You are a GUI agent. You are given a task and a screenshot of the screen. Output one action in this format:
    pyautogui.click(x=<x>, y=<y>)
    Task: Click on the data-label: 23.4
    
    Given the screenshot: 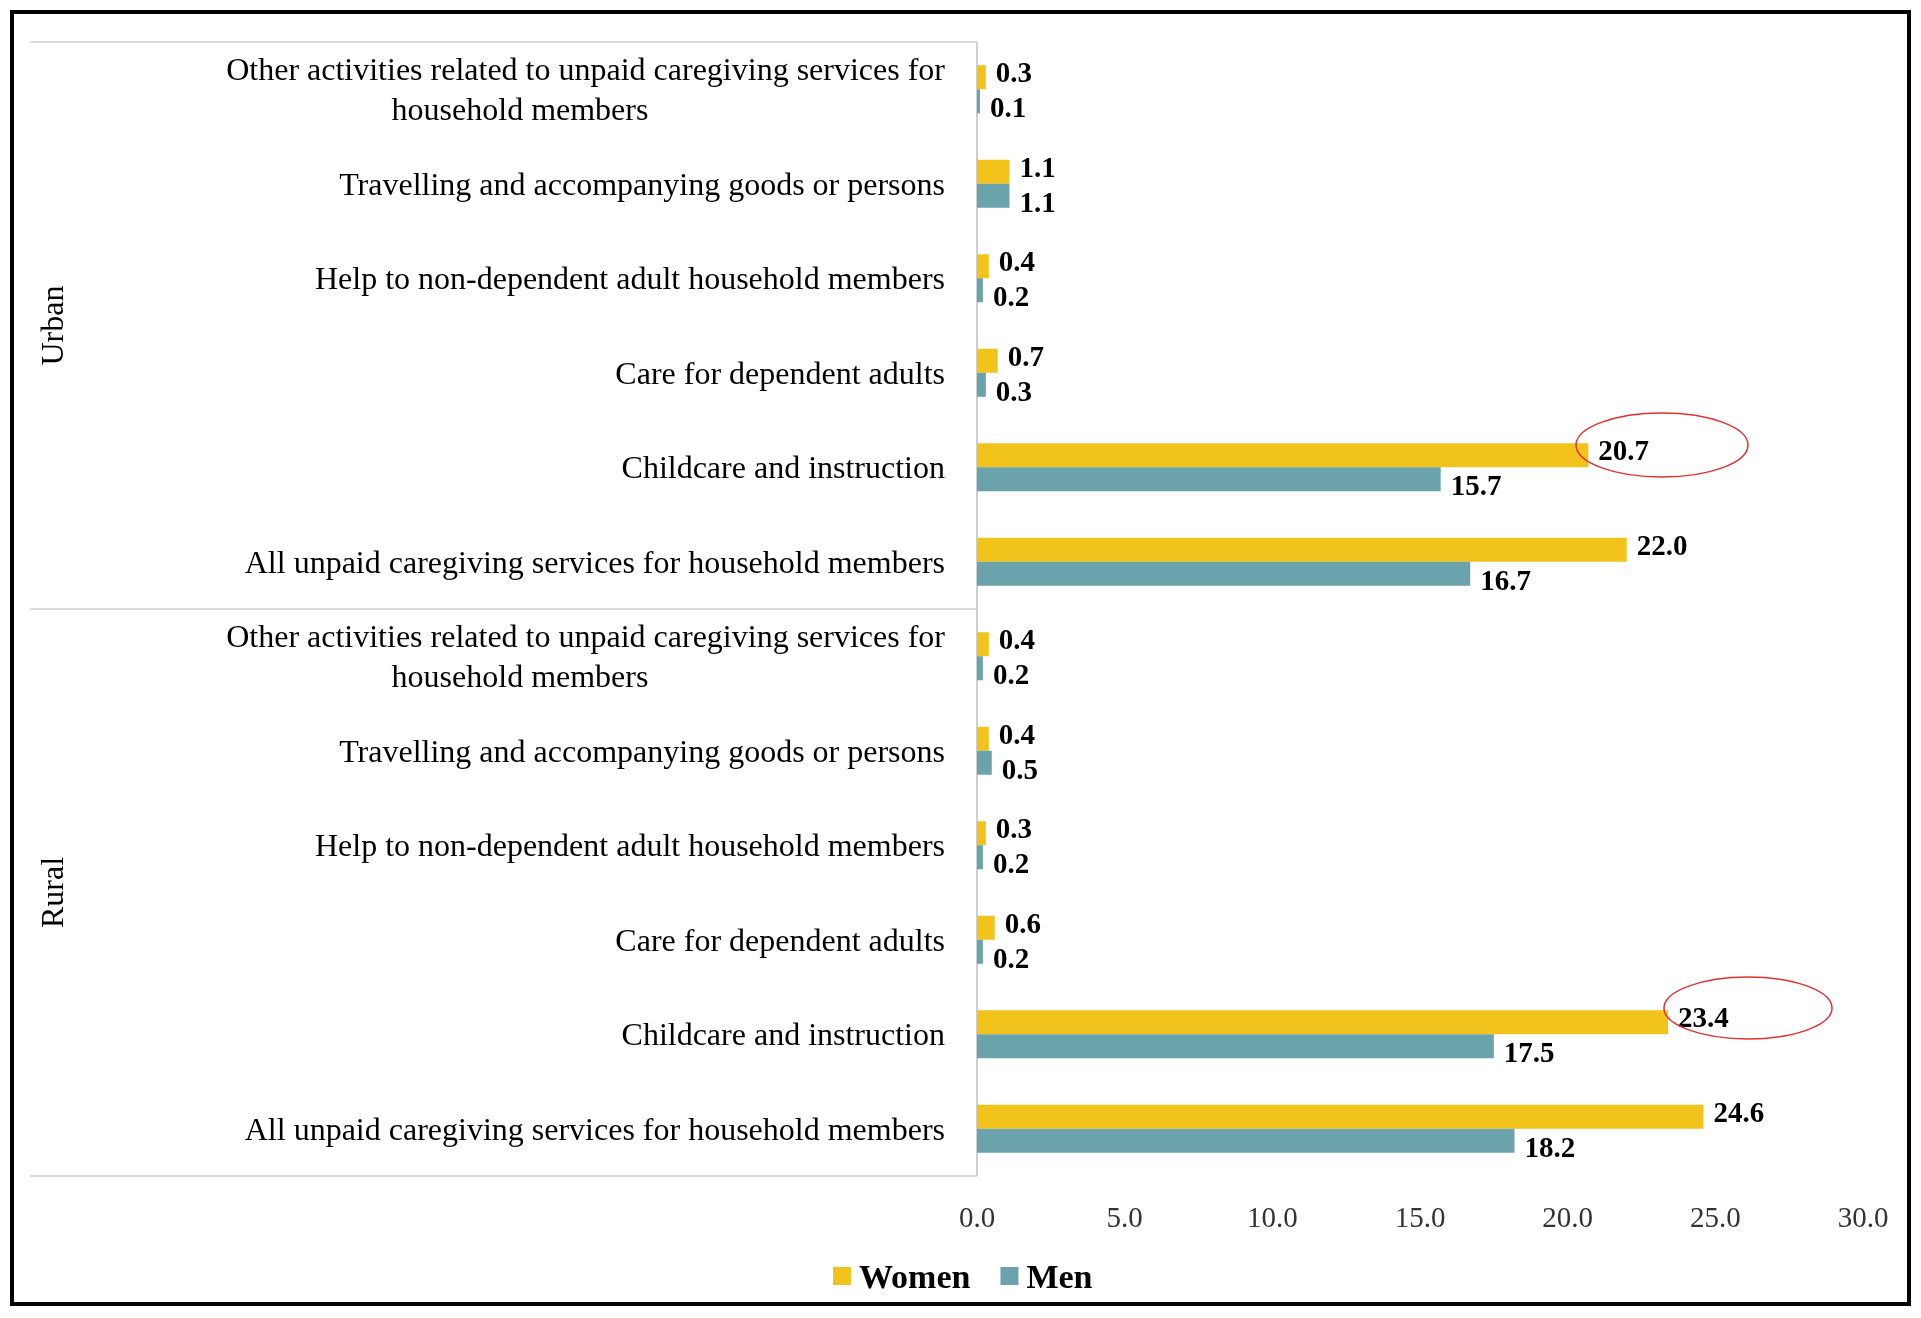 What is the action you would take?
    pyautogui.click(x=1703, y=1017)
    